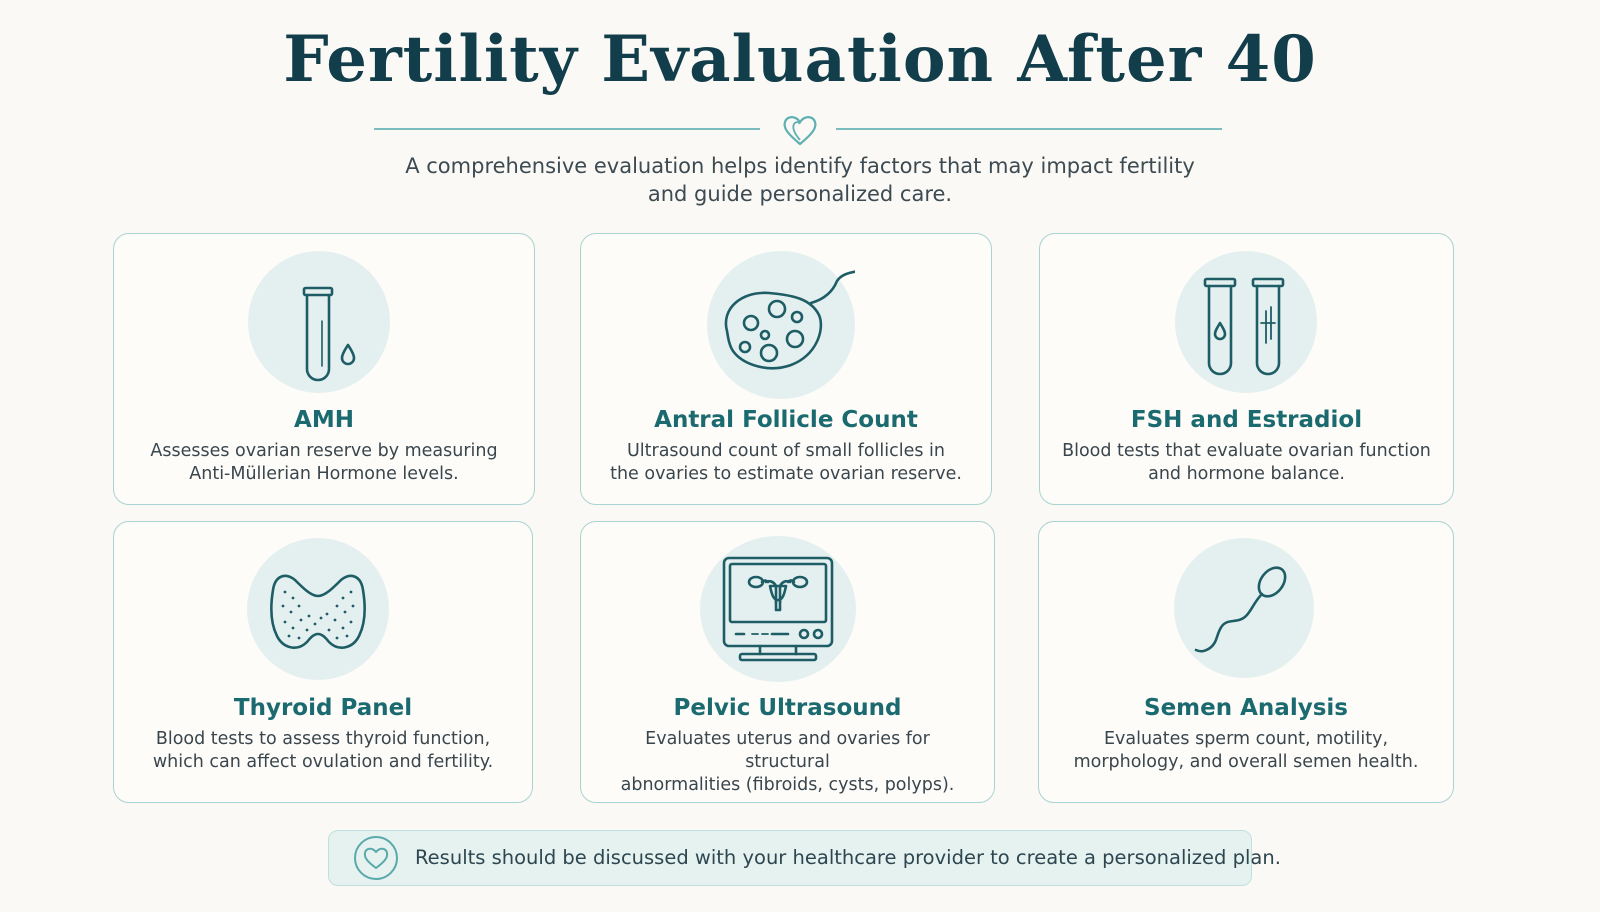 This screenshot has height=912, width=1600. I want to click on card-title: Semen Analysis, so click(1246, 708).